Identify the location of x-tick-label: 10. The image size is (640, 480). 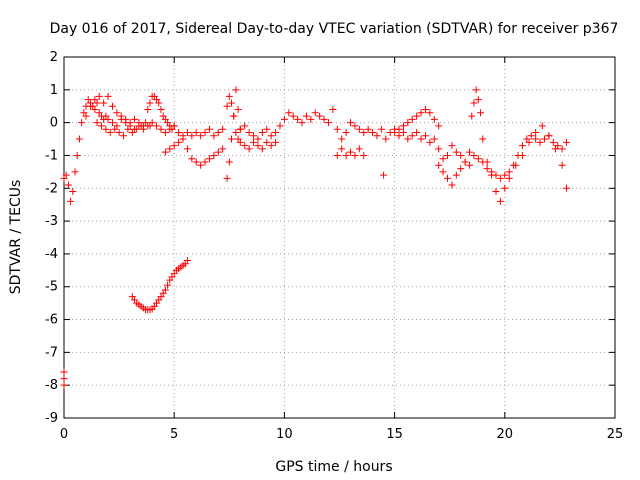
(284, 434).